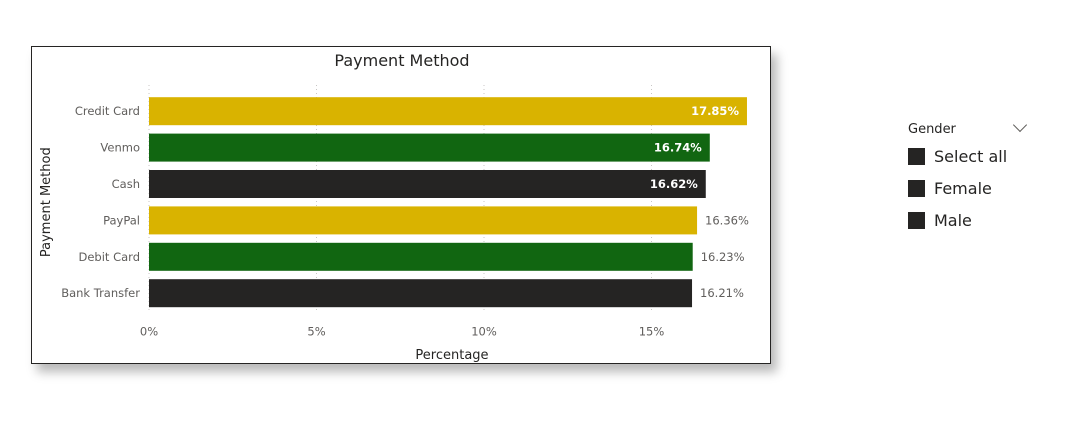  I want to click on data-label: 16.21%, so click(722, 293).